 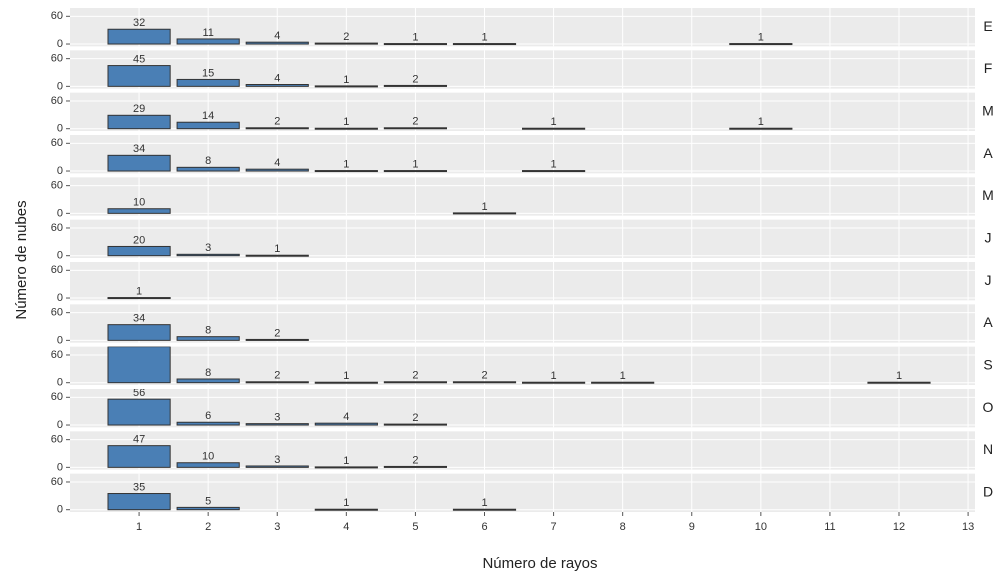 What do you see at coordinates (139, 23) in the screenshot?
I see `data-label: 32` at bounding box center [139, 23].